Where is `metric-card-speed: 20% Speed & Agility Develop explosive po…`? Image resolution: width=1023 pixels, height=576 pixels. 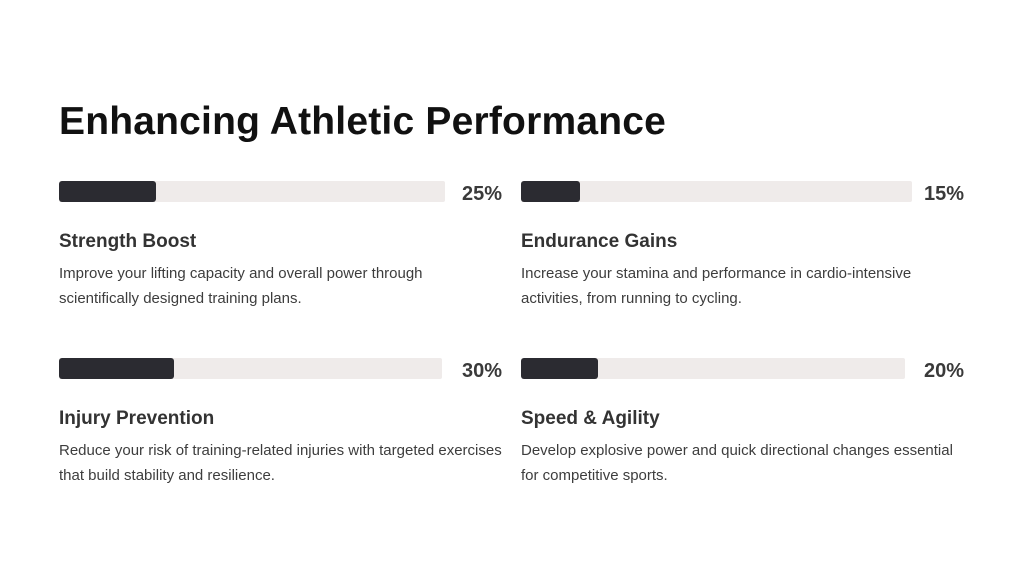 metric-card-speed: 20% Speed & Agility Develop explosive po… is located at coordinates (742, 422).